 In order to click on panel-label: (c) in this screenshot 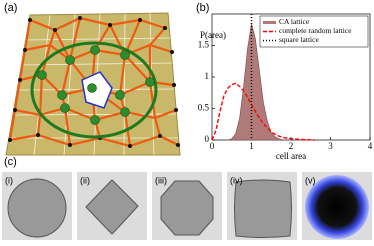, I will do `click(10, 162)`.